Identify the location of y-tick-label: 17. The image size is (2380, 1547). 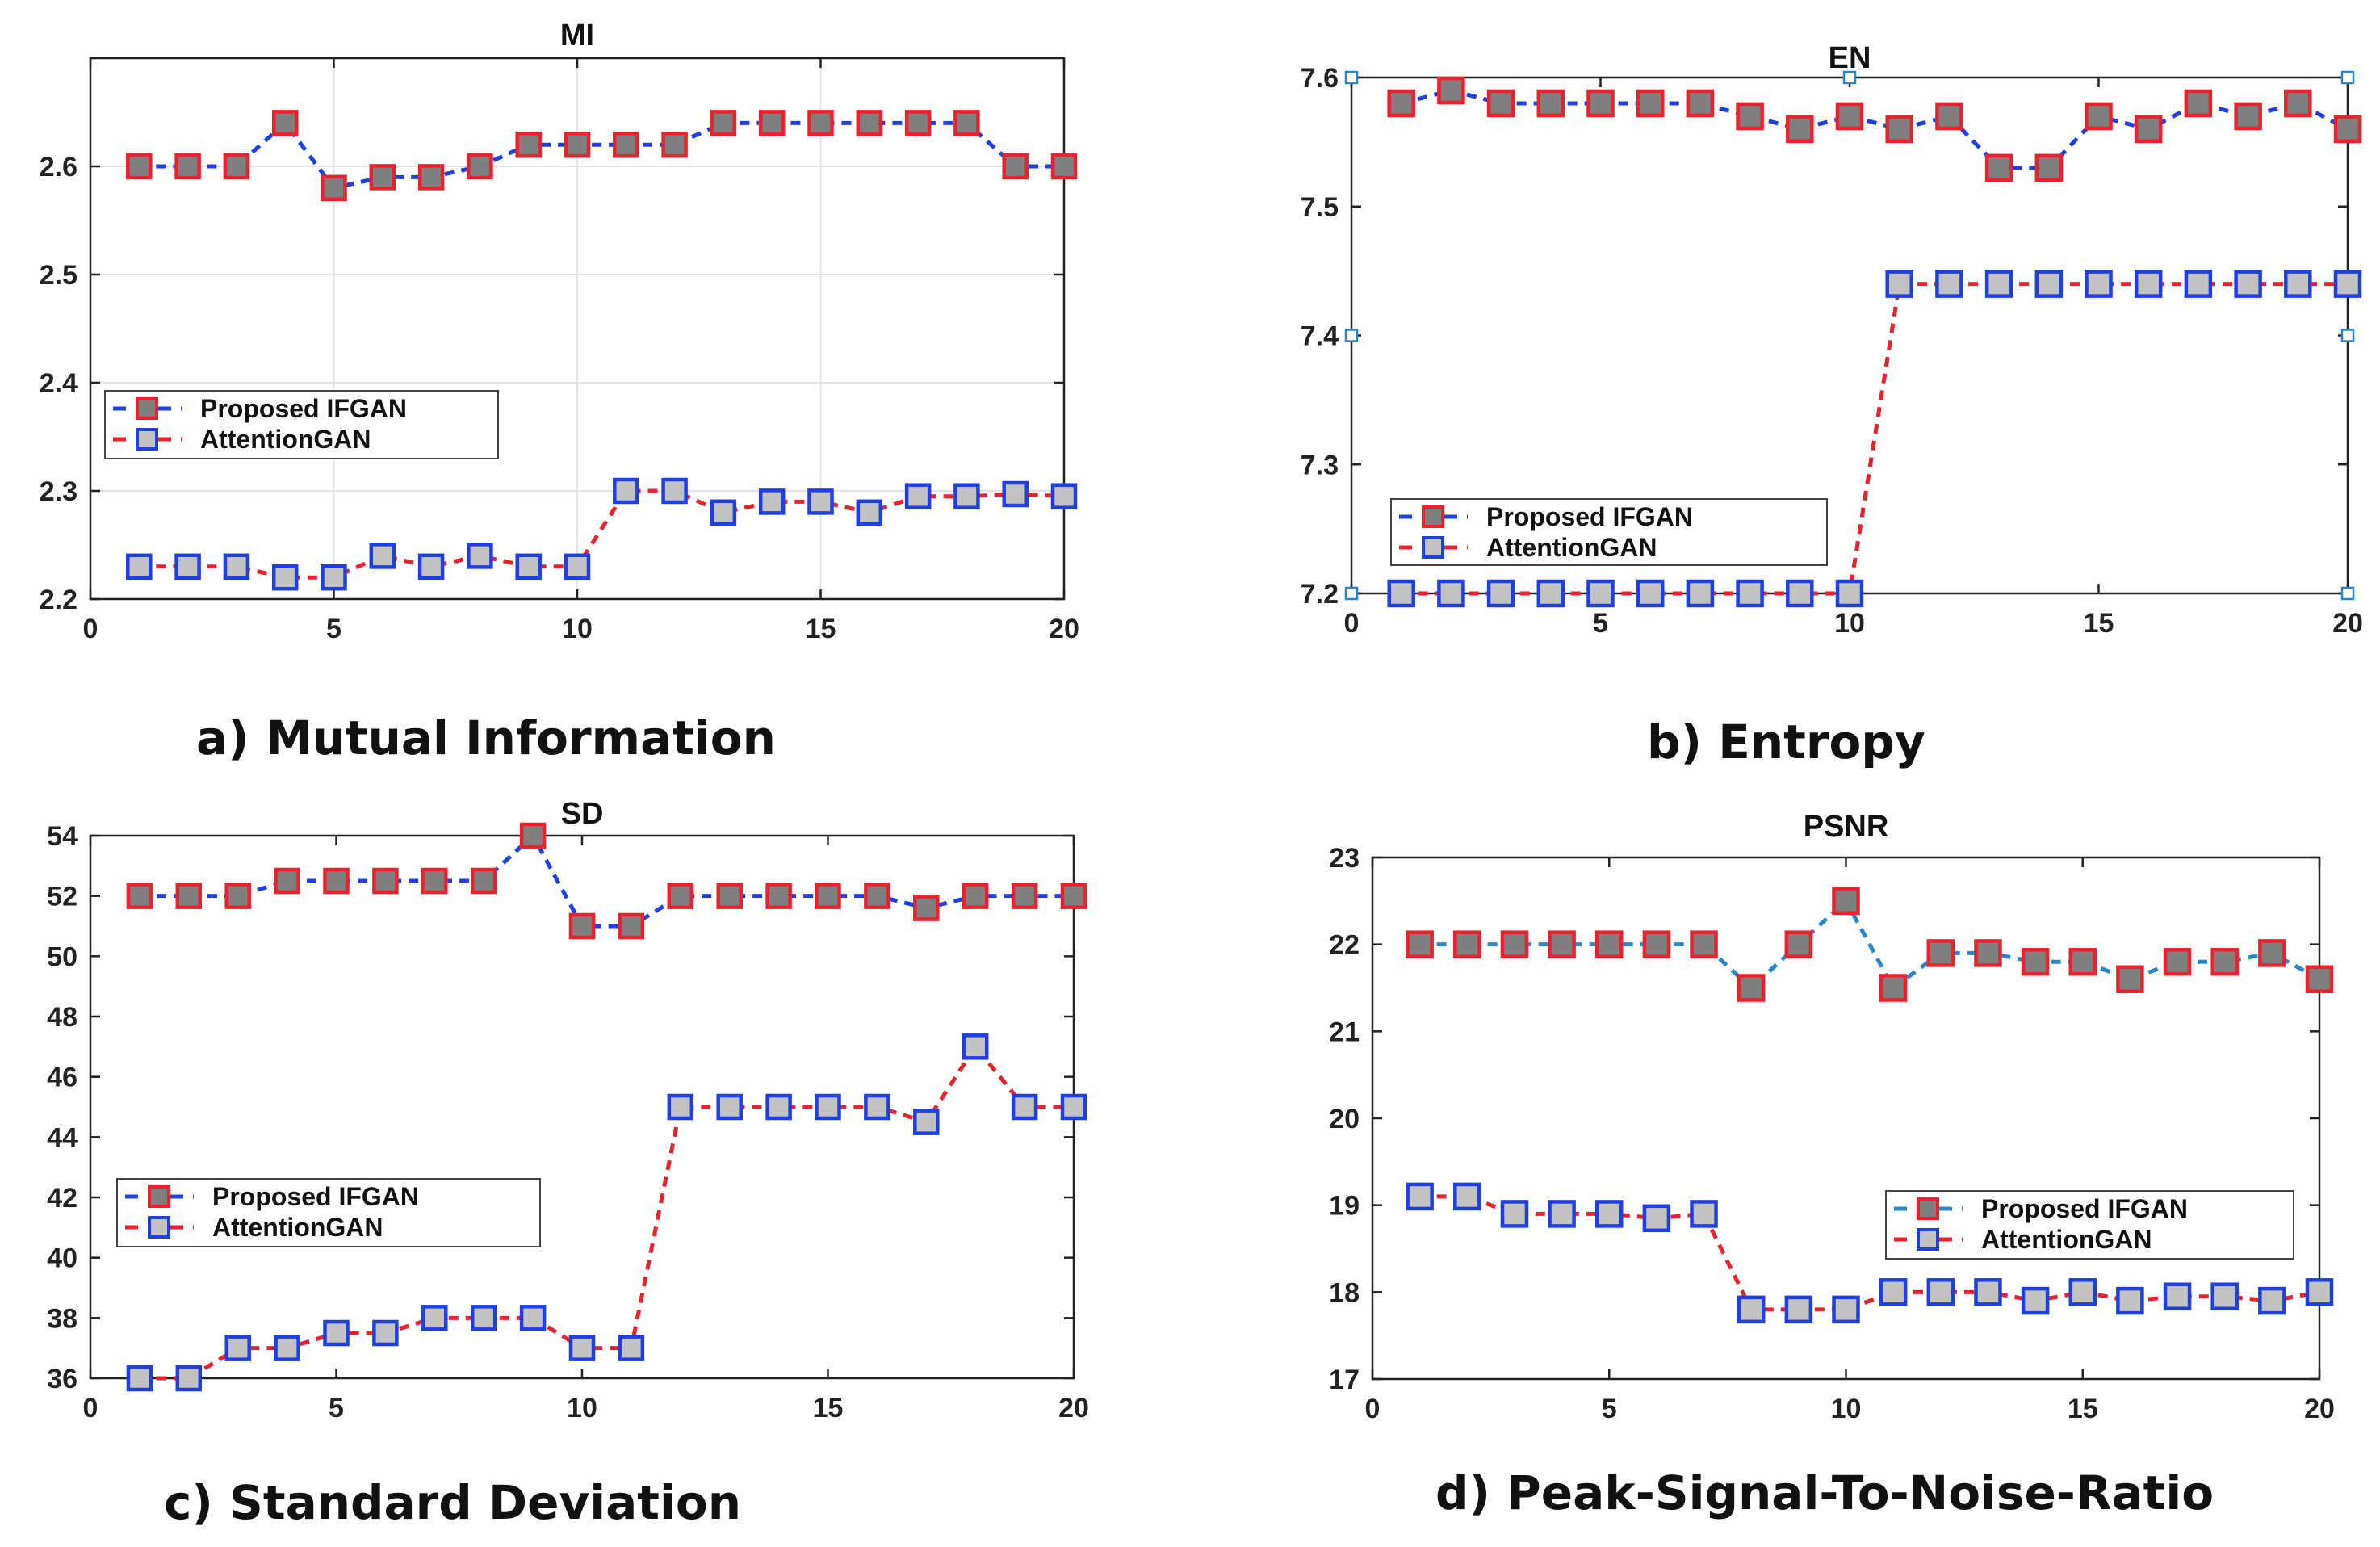
(1344, 1380).